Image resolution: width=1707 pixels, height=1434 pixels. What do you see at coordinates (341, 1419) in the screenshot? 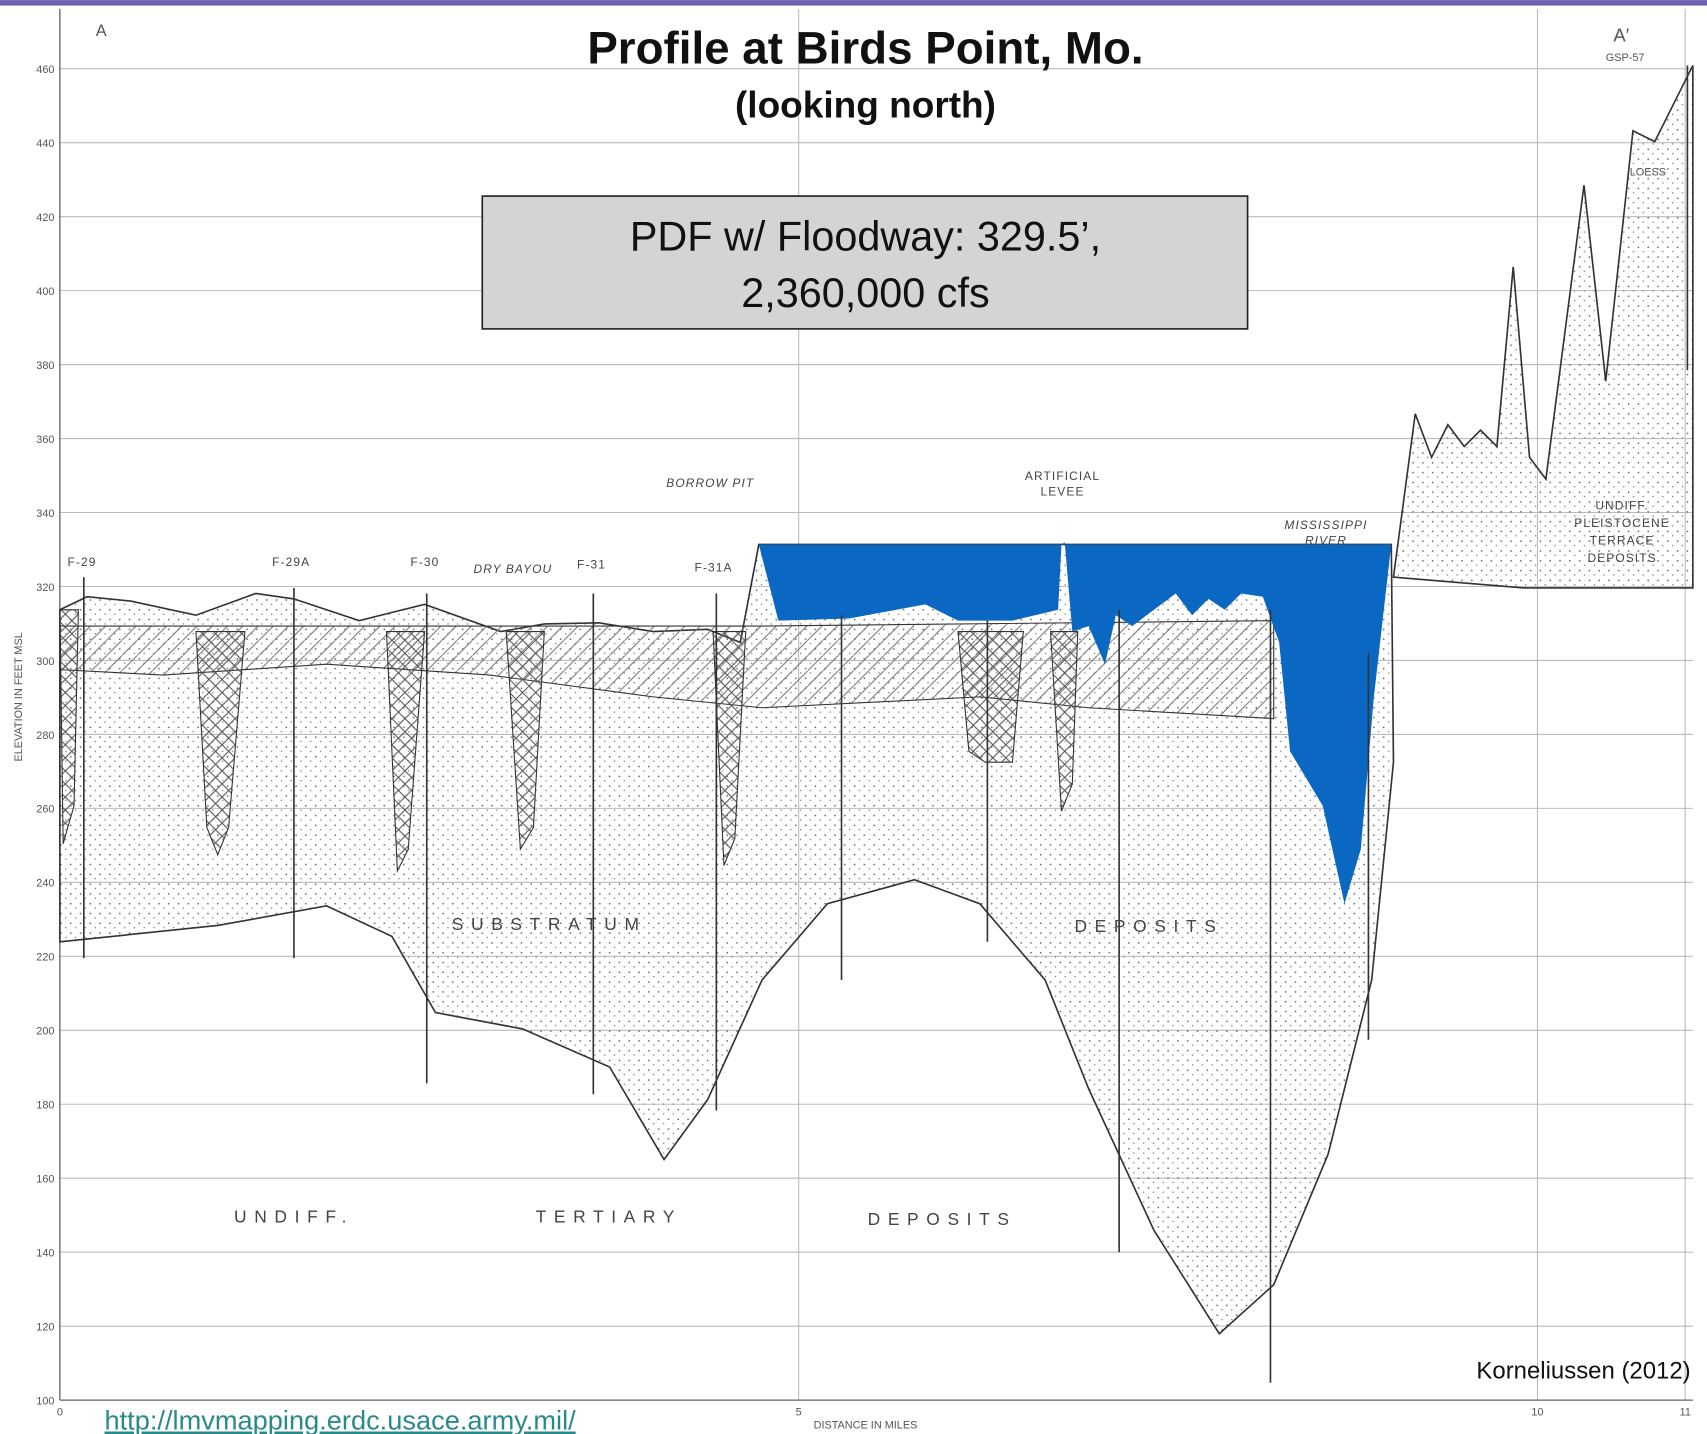
I see `url: http://lmvmapping.erdc.usace.army.mil/` at bounding box center [341, 1419].